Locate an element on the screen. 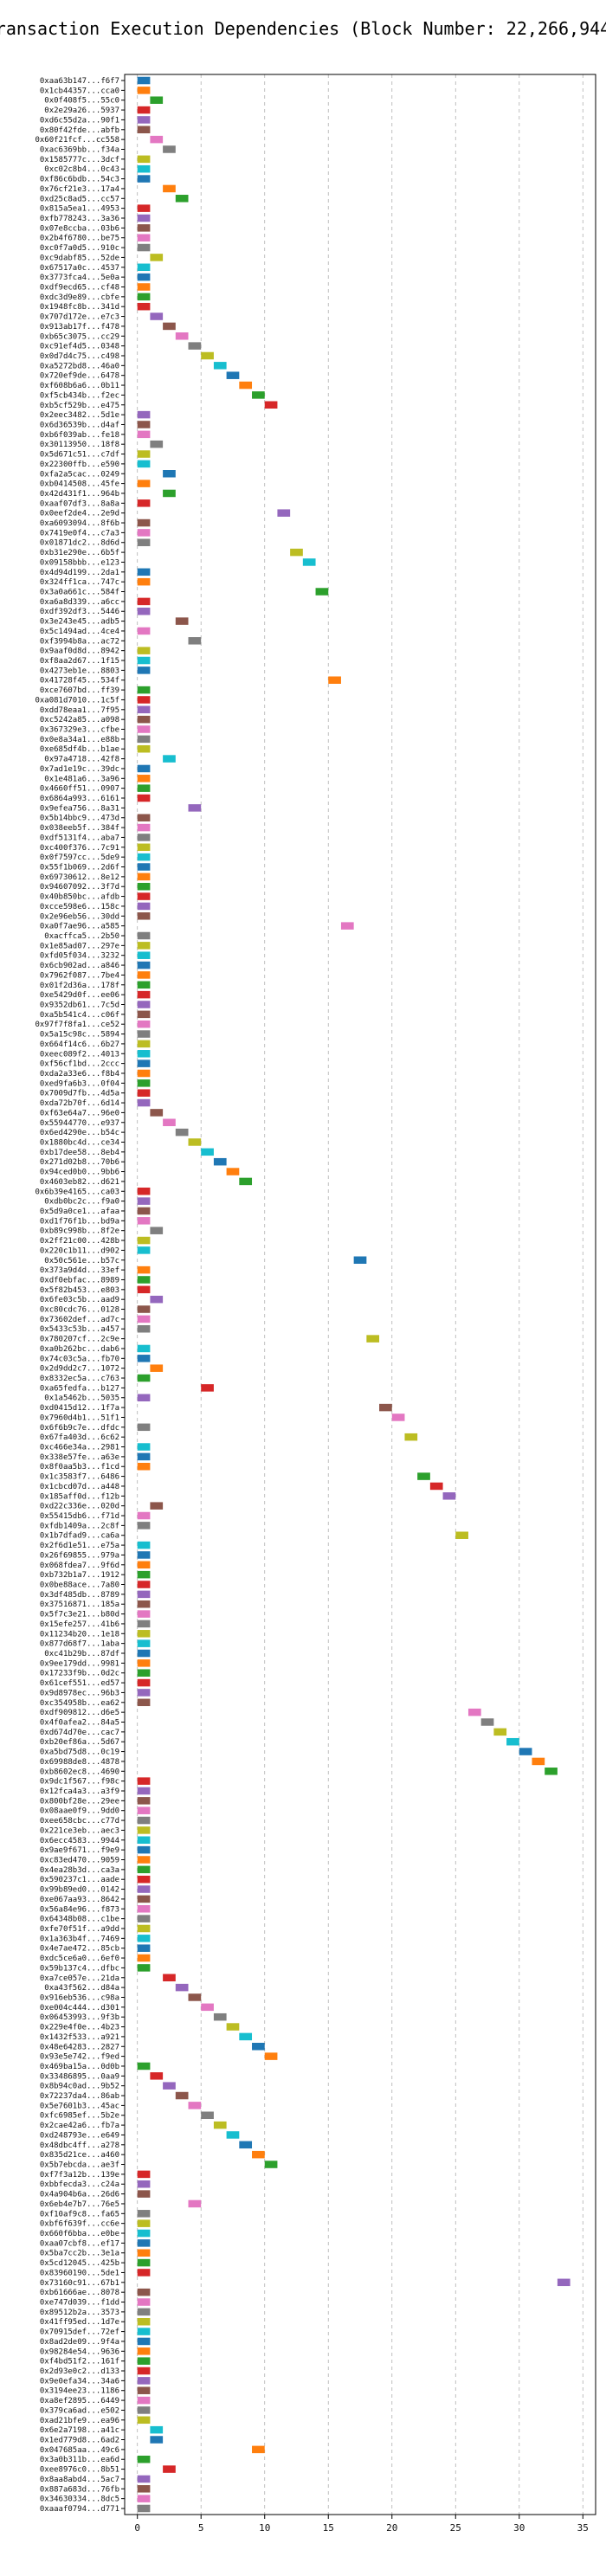 This screenshot has height=2576, width=606. transaction-label: 0xa7ce057e...21da is located at coordinates (79, 1978).